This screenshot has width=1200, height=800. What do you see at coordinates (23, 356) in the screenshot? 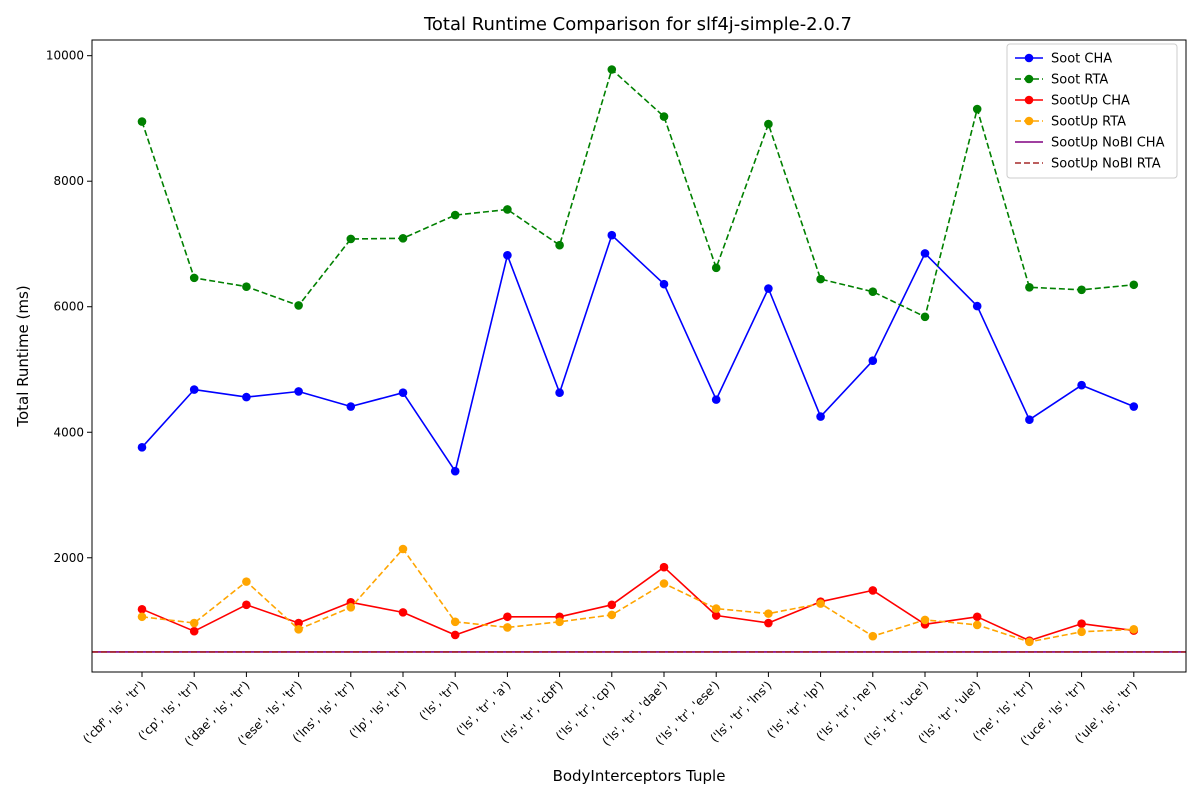
I see `y-axis-title: Total Runtime (ms)` at bounding box center [23, 356].